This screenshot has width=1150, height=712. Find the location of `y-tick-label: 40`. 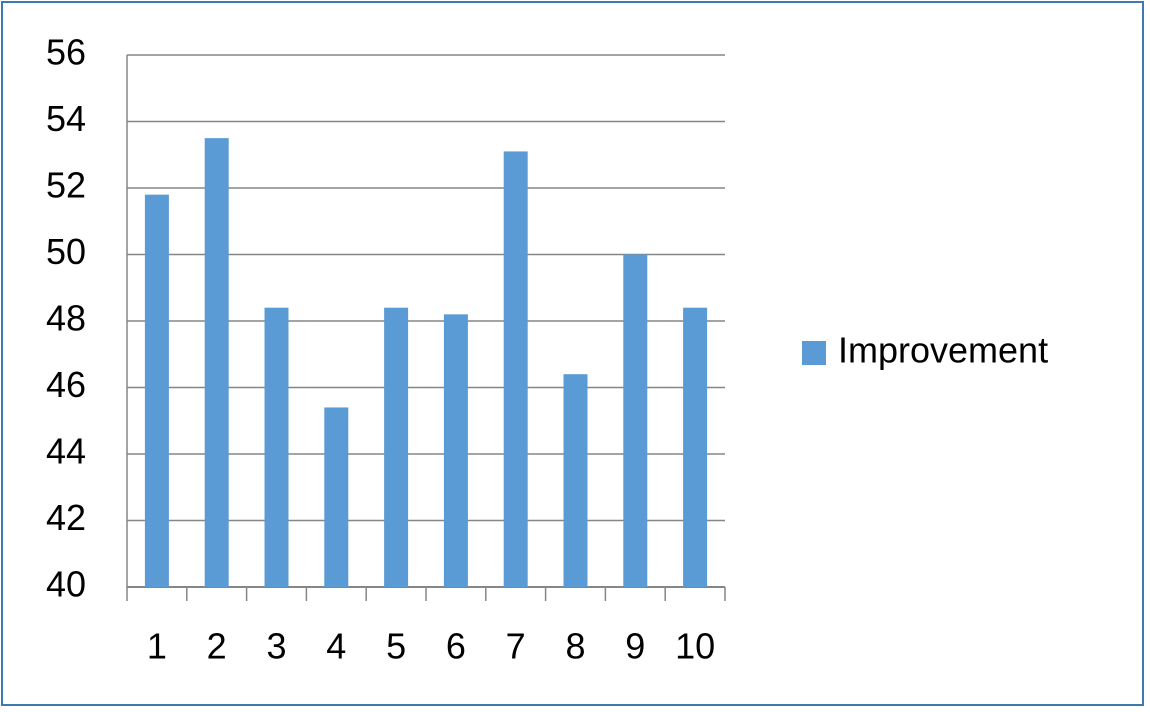

y-tick-label: 40 is located at coordinates (66, 584).